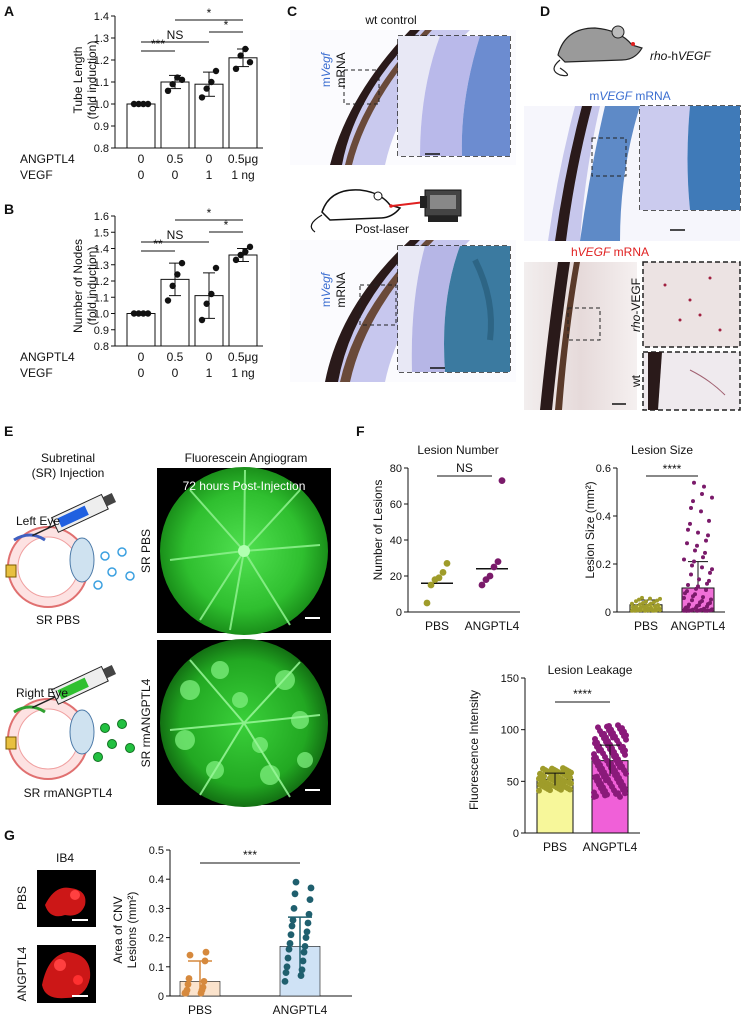 The width and height of the screenshot is (744, 1021). Describe the element at coordinates (582, 694) in the screenshot. I see `f-leak-sig-label: ****` at that location.